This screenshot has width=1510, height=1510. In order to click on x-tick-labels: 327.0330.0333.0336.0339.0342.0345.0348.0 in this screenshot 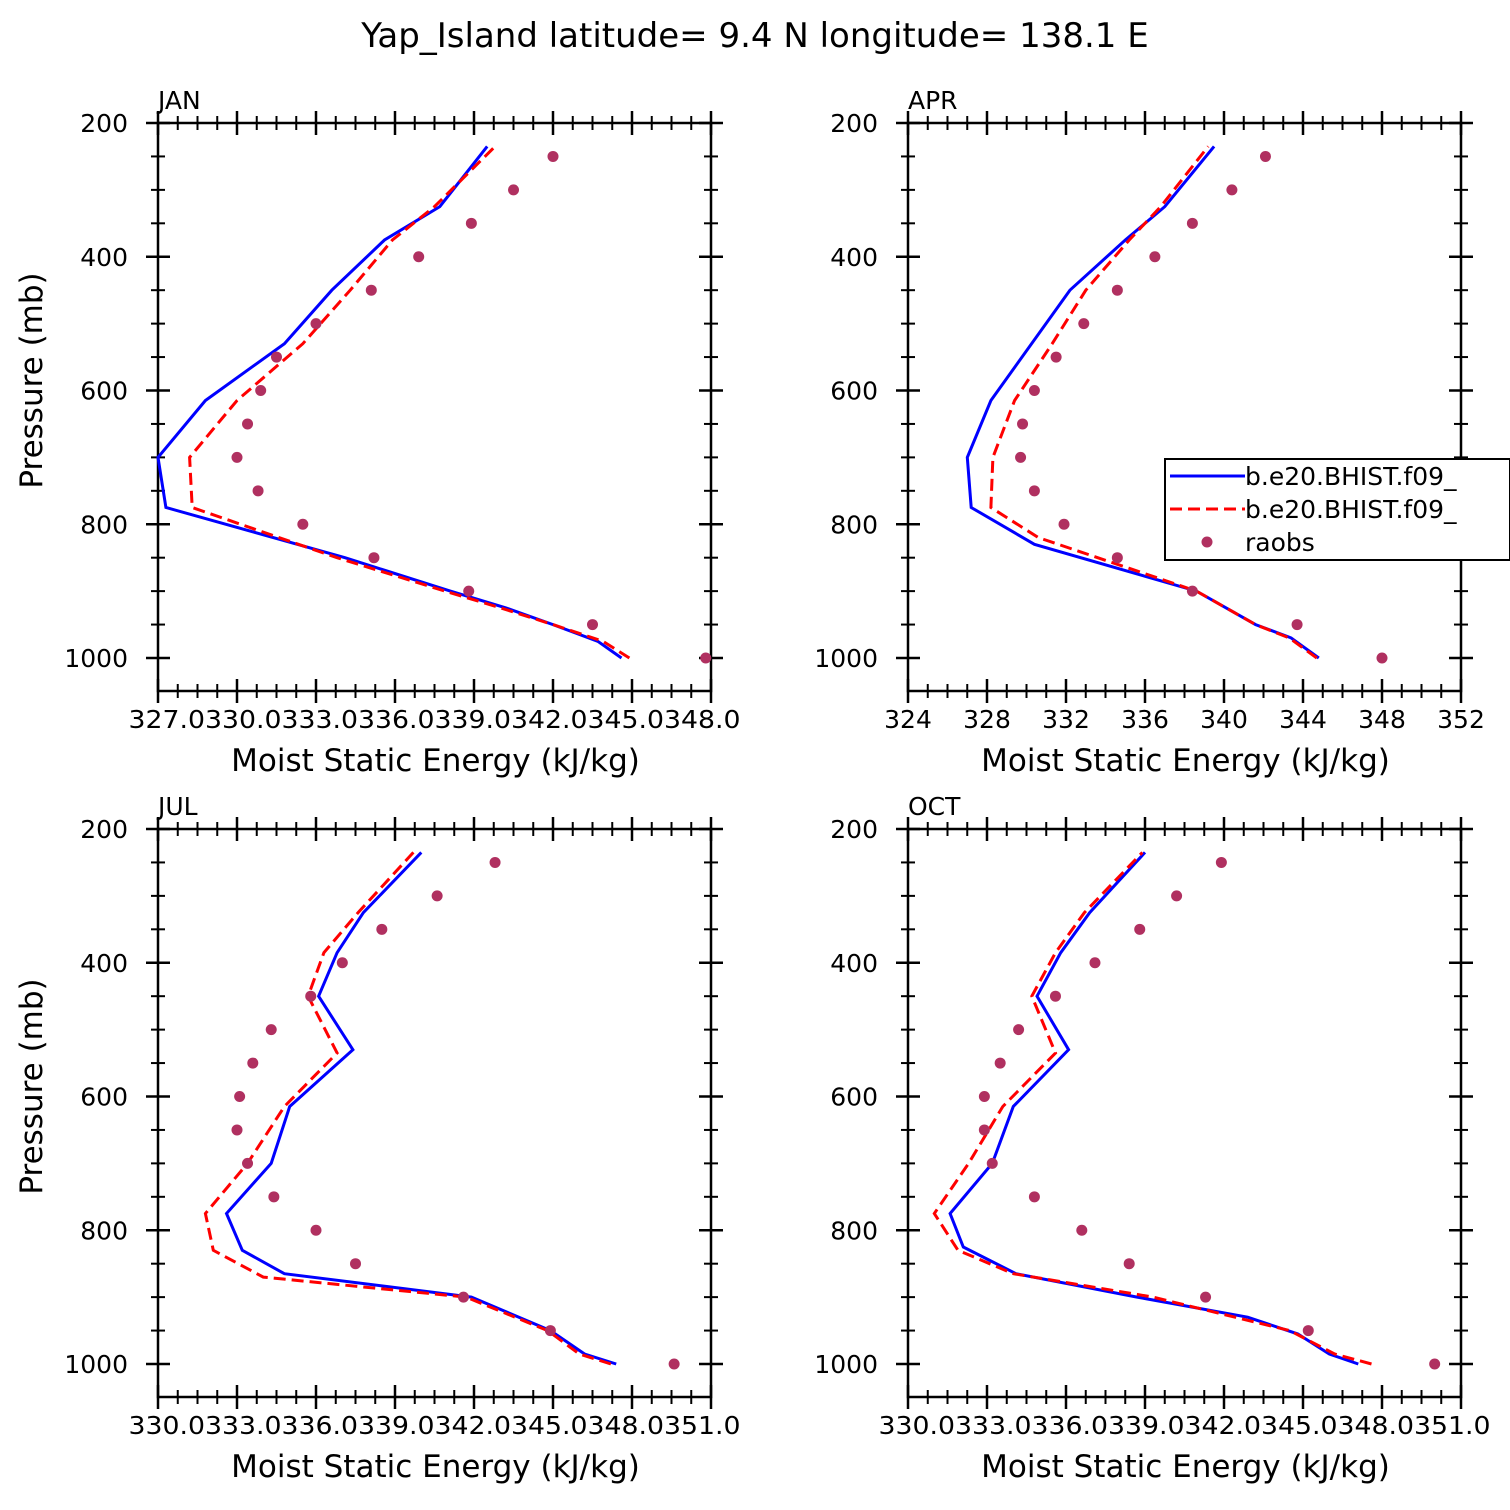, I will do `click(435, 719)`.